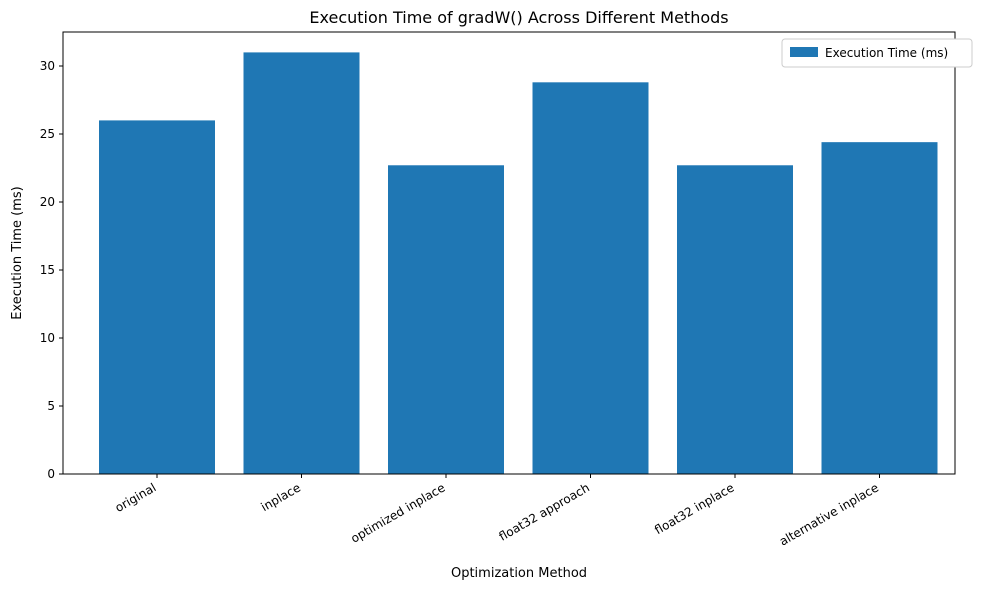 The height and width of the screenshot is (590, 989). What do you see at coordinates (281, 497) in the screenshot?
I see `x-tick-label: inplace` at bounding box center [281, 497].